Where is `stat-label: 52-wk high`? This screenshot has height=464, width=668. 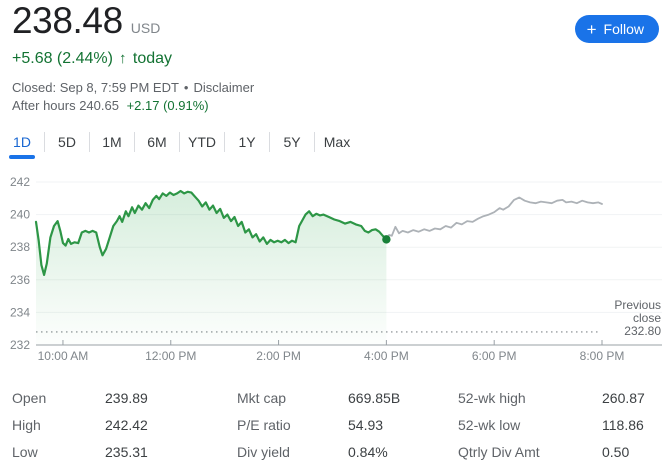 stat-label: 52-wk high is located at coordinates (492, 397).